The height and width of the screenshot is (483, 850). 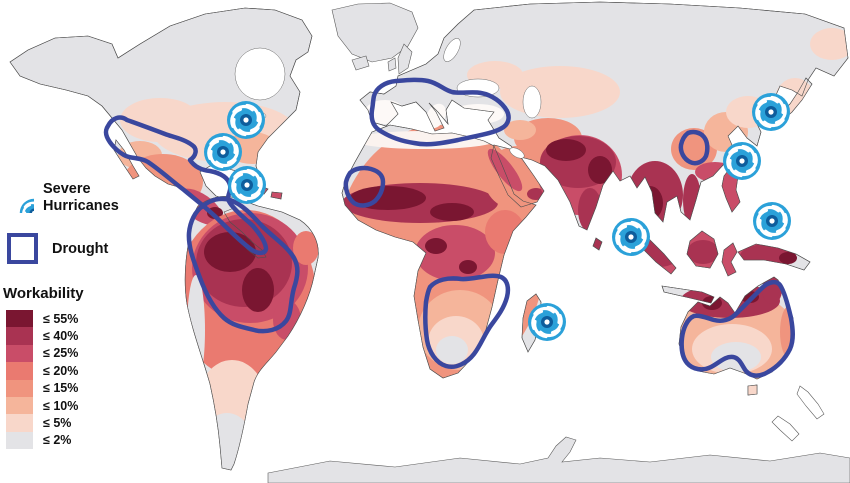 I want to click on baltic-sea, so click(x=452, y=50).